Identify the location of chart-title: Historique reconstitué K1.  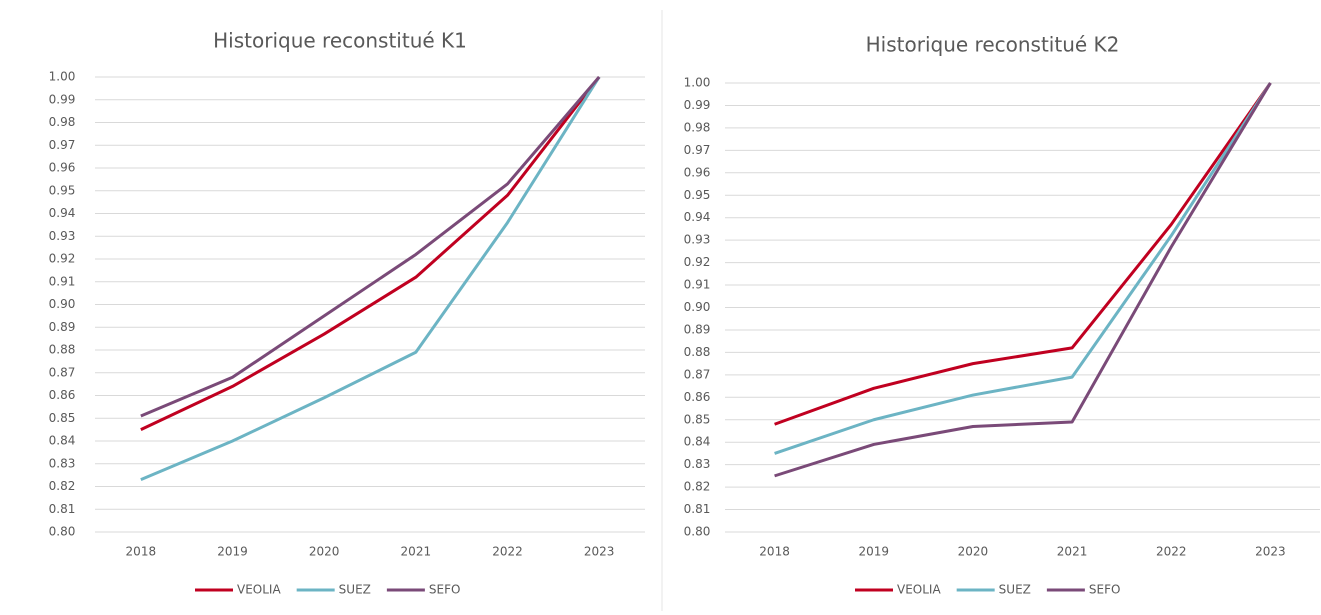
(340, 41).